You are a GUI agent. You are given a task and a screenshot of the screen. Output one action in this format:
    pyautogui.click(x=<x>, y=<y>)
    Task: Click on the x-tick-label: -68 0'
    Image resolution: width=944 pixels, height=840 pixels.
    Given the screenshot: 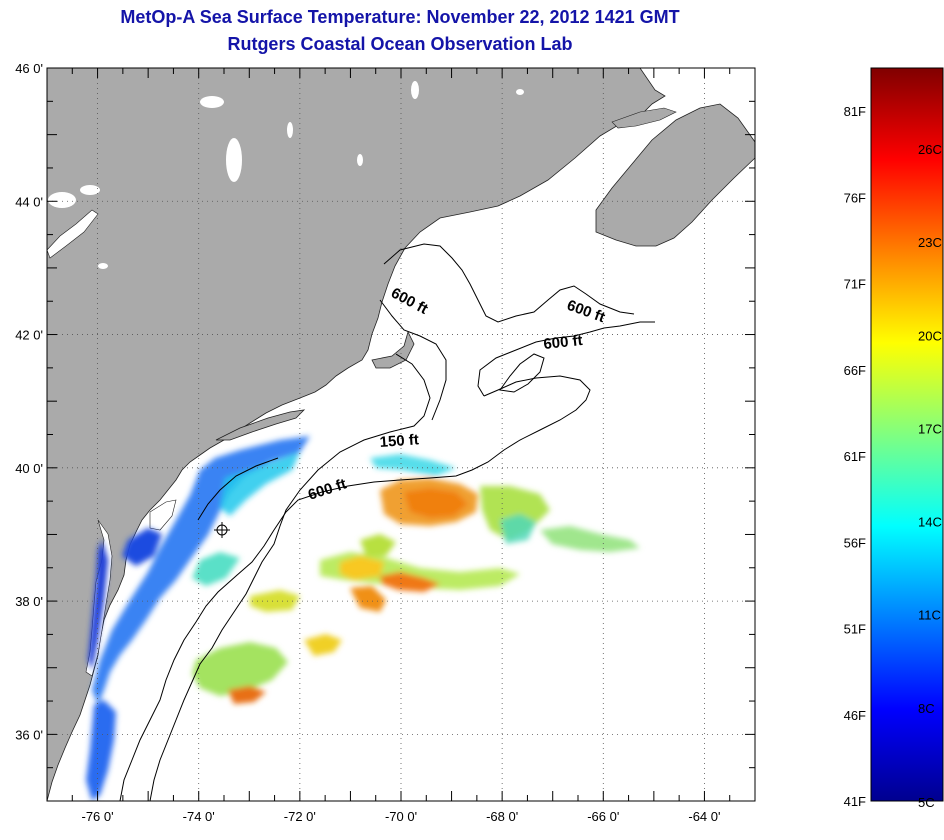 What is the action you would take?
    pyautogui.click(x=502, y=816)
    